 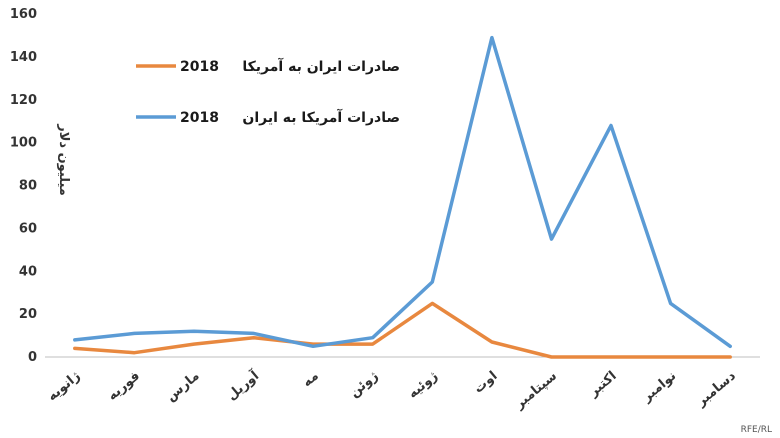 What do you see at coordinates (485, 383) in the screenshot?
I see `x-tick-label: اوت` at bounding box center [485, 383].